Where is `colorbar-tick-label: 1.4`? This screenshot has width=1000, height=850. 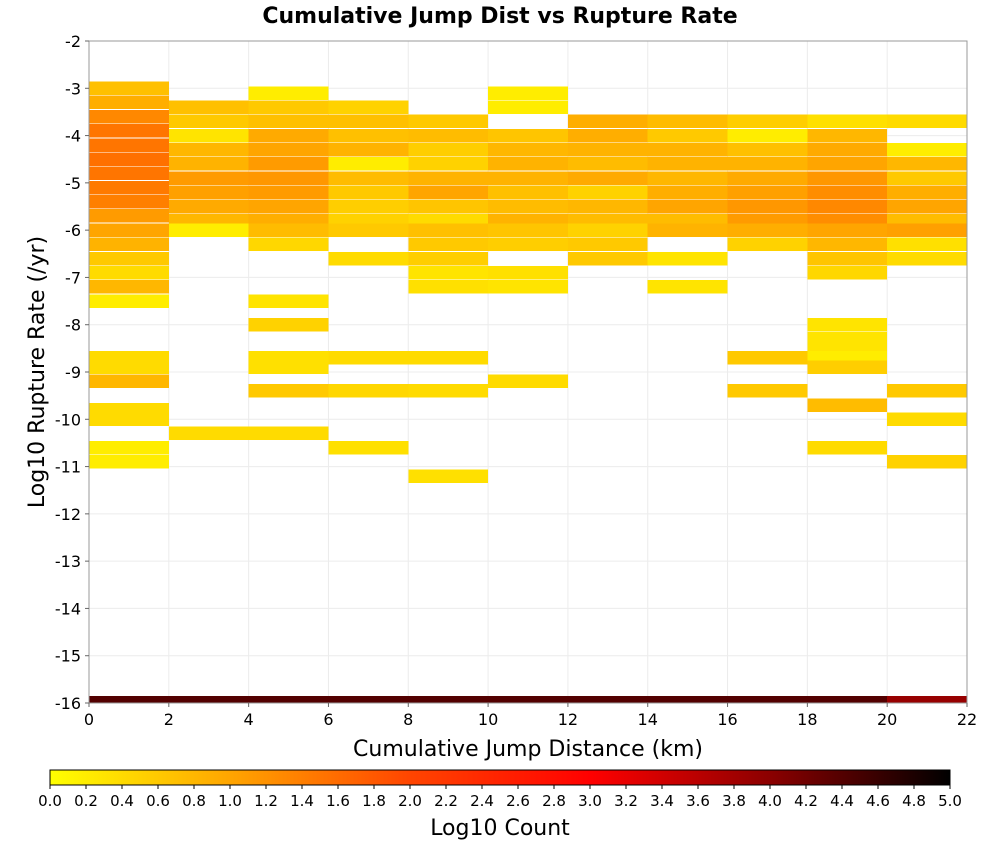 colorbar-tick-label: 1.4 is located at coordinates (302, 801).